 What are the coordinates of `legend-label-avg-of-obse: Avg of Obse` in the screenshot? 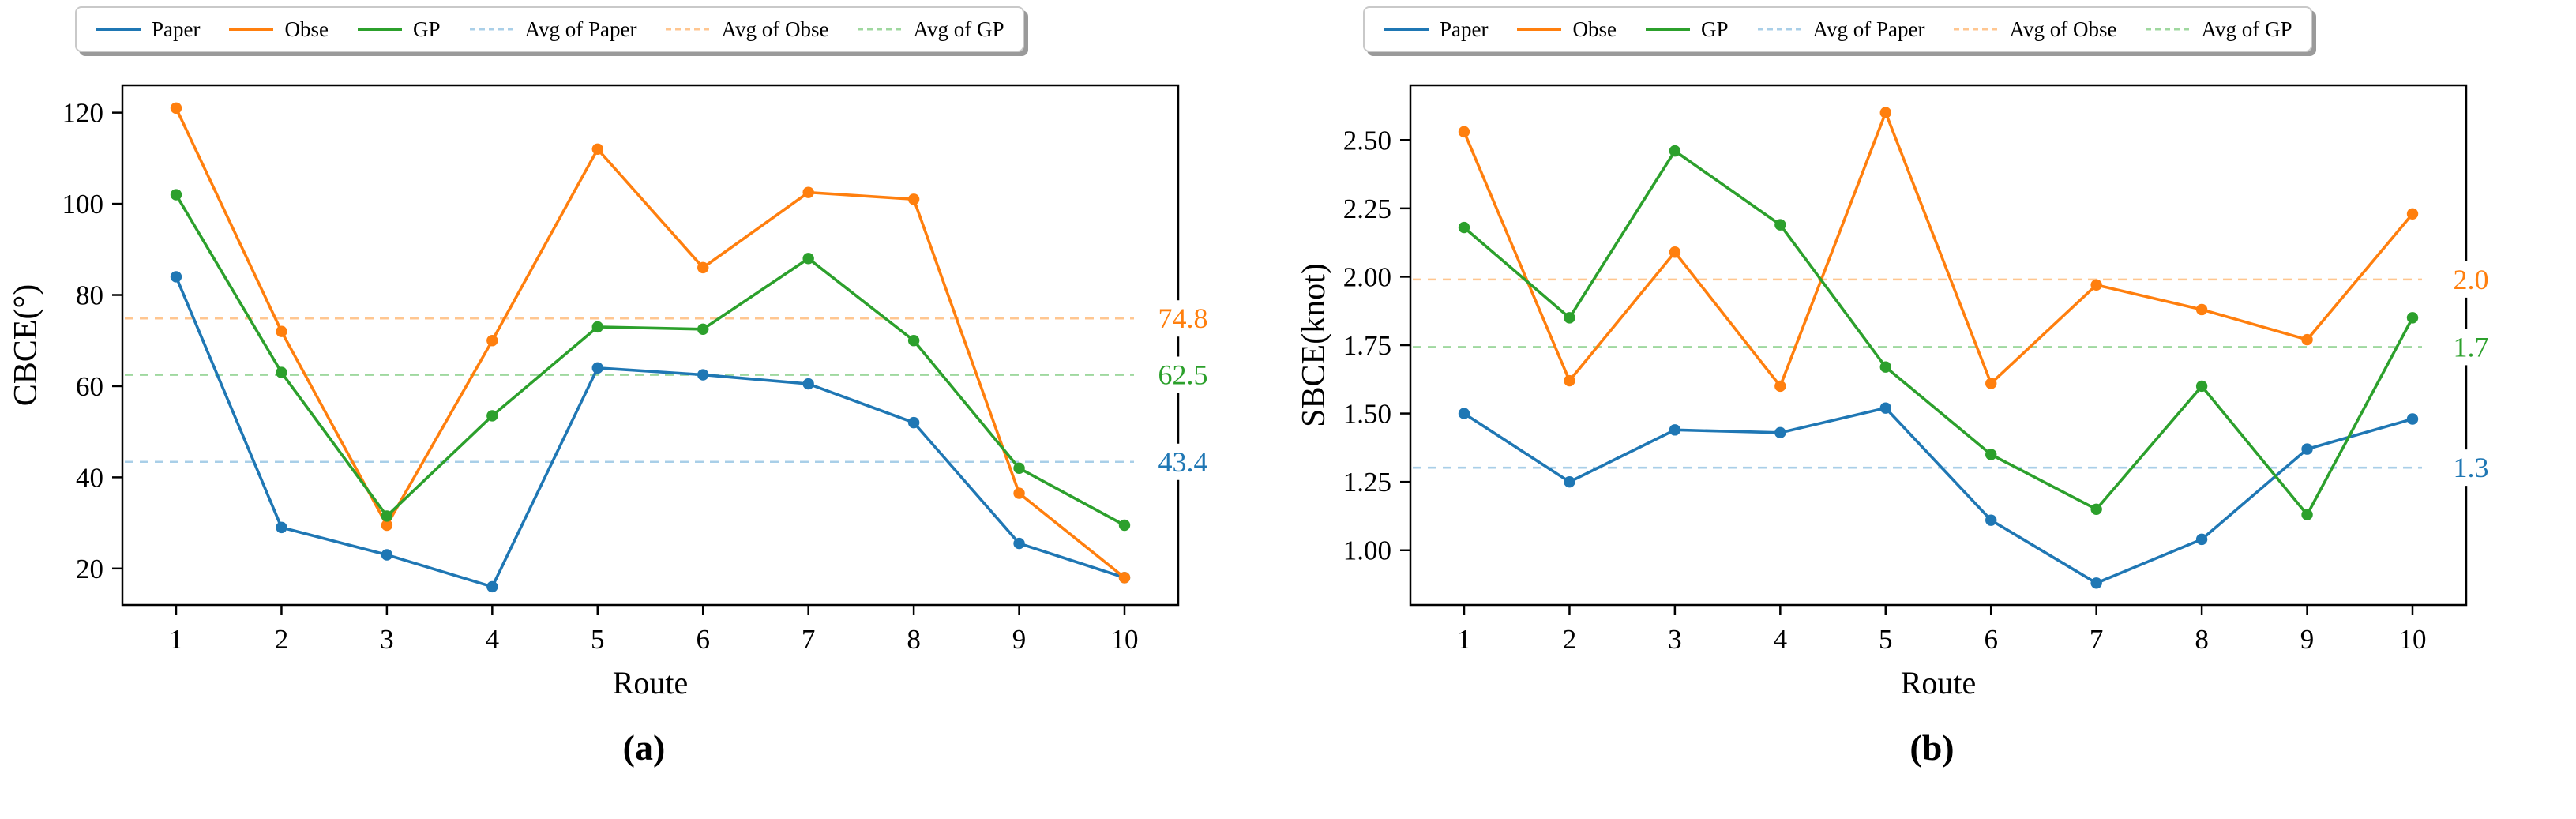 It's located at (775, 29).